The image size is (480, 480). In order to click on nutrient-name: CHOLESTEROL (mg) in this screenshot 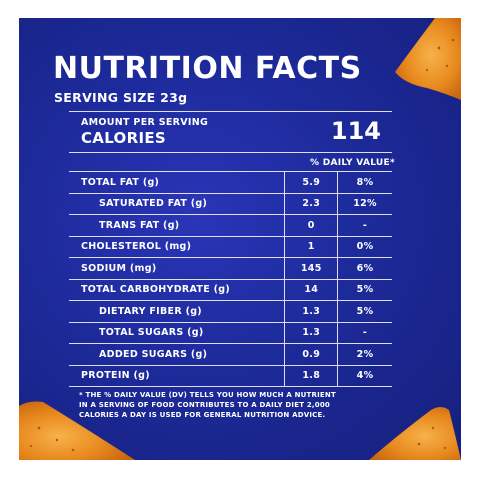, I will do `click(177, 246)`.